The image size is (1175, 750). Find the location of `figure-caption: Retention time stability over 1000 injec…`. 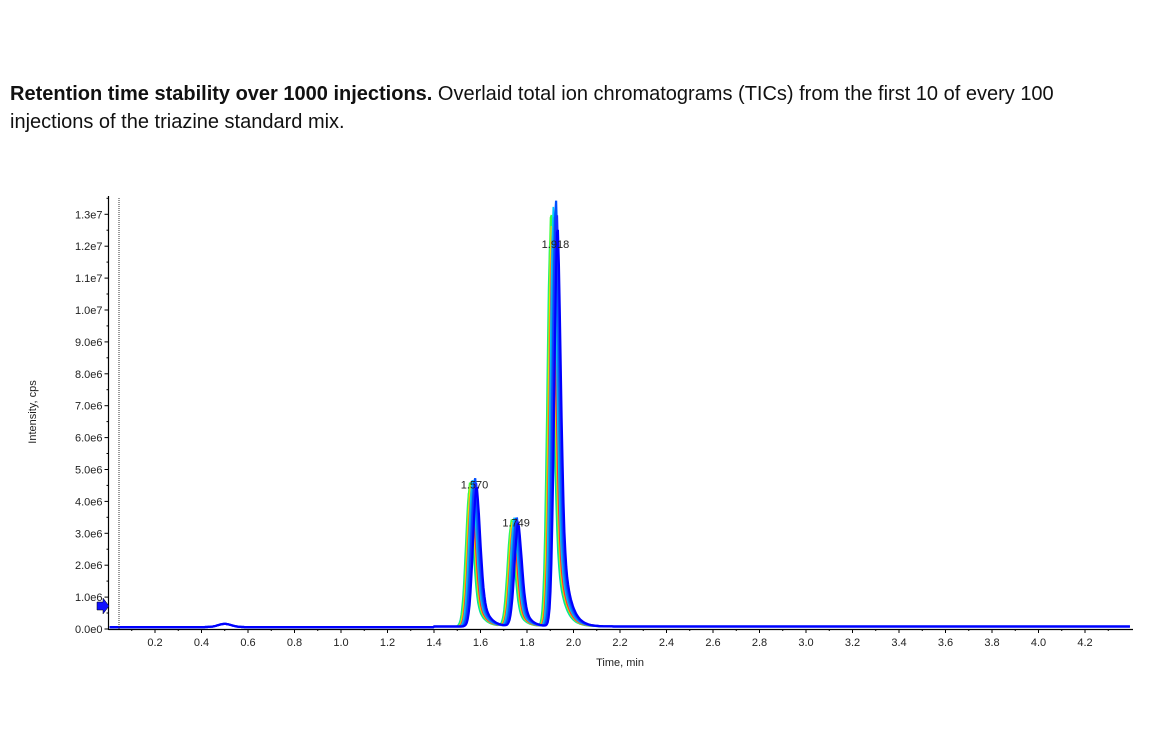

figure-caption: Retention time stability over 1000 injec… is located at coordinates (560, 108).